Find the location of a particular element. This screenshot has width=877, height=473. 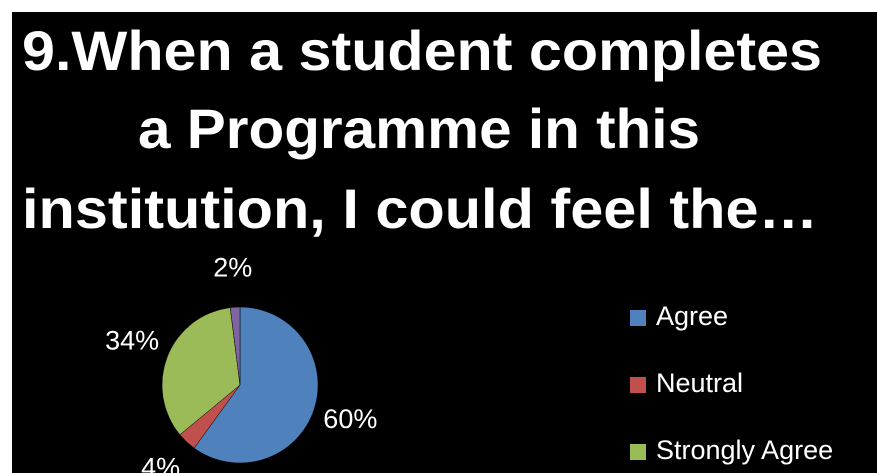

chart-title: a Programme in this is located at coordinates (419, 128).